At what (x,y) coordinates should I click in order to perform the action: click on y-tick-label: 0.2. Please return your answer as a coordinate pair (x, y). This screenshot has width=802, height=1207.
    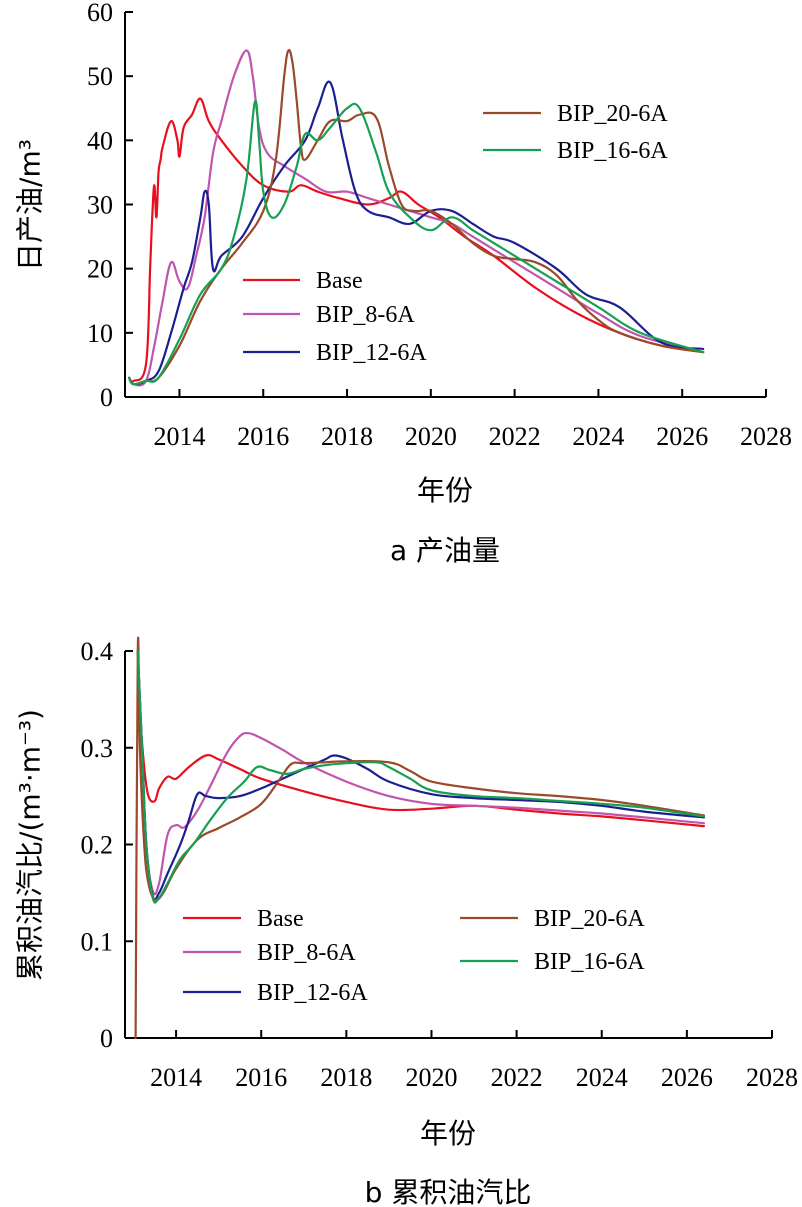
    Looking at the image, I should click on (97, 845).